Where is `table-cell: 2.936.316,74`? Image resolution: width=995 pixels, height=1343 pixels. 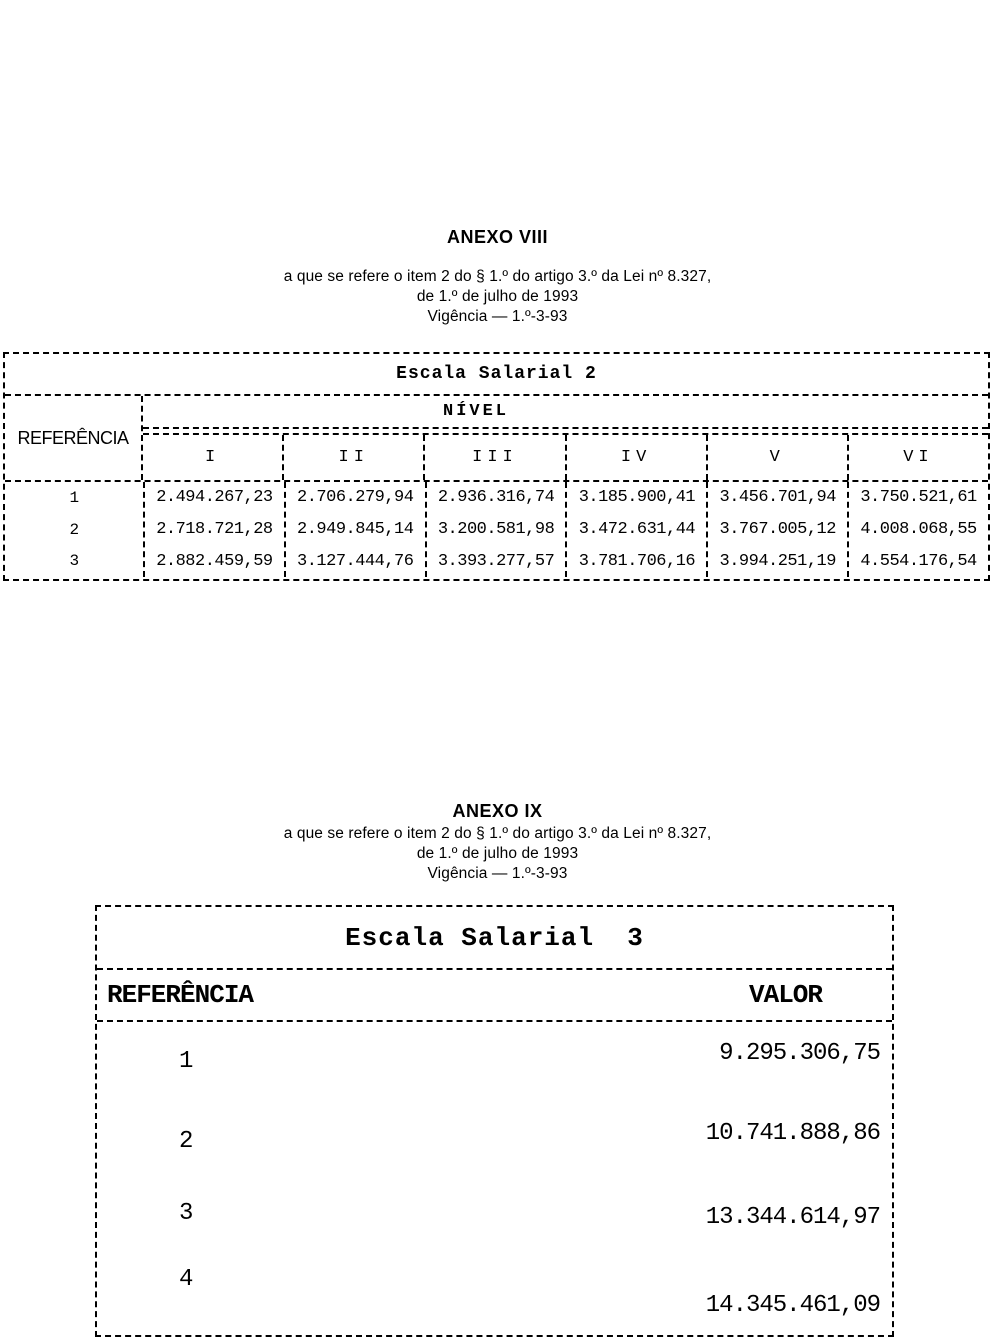
table-cell: 2.936.316,74 is located at coordinates (496, 498).